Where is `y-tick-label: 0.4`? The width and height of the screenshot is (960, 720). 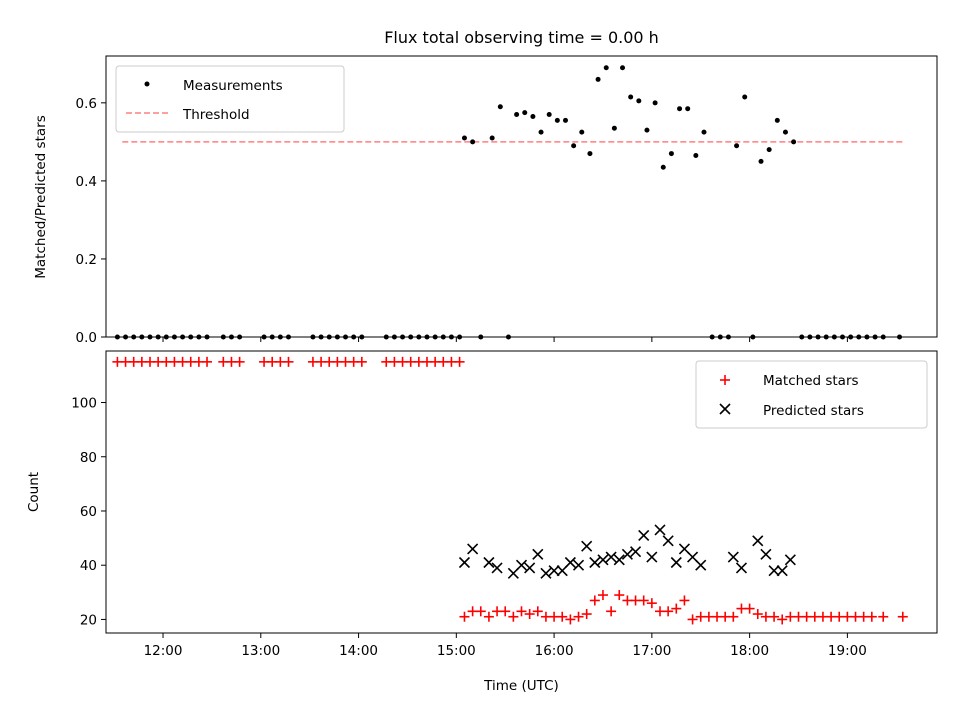
y-tick-label: 0.4 is located at coordinates (86, 182).